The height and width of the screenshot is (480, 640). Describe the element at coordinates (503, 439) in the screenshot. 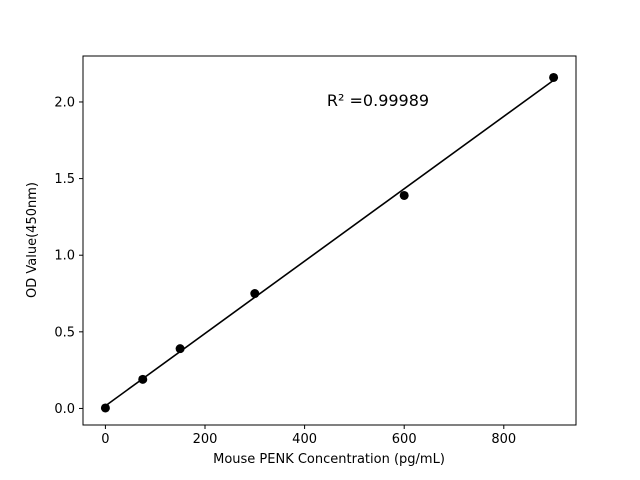

I see `x-tick-label: 800` at that location.